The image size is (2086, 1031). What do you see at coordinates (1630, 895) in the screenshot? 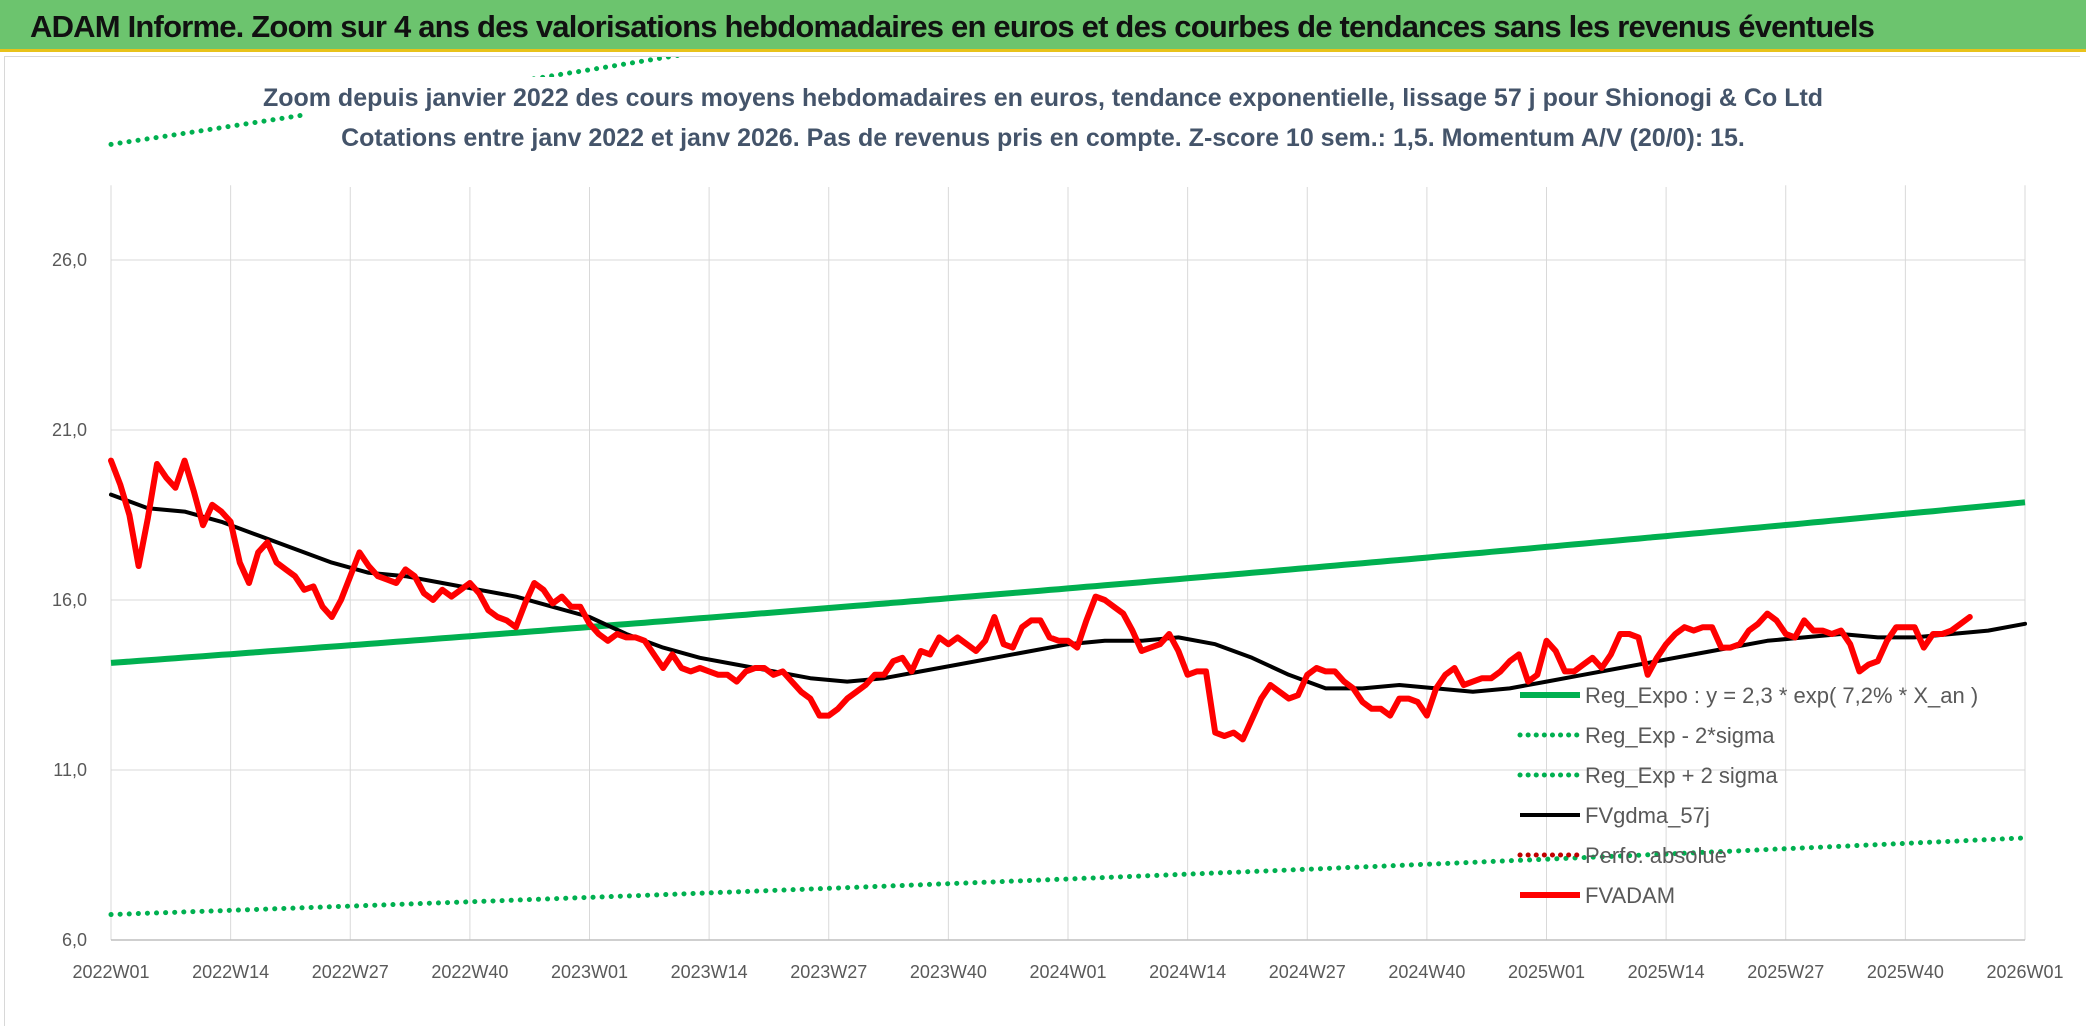
I see `legend-label: FVADAM` at bounding box center [1630, 895].